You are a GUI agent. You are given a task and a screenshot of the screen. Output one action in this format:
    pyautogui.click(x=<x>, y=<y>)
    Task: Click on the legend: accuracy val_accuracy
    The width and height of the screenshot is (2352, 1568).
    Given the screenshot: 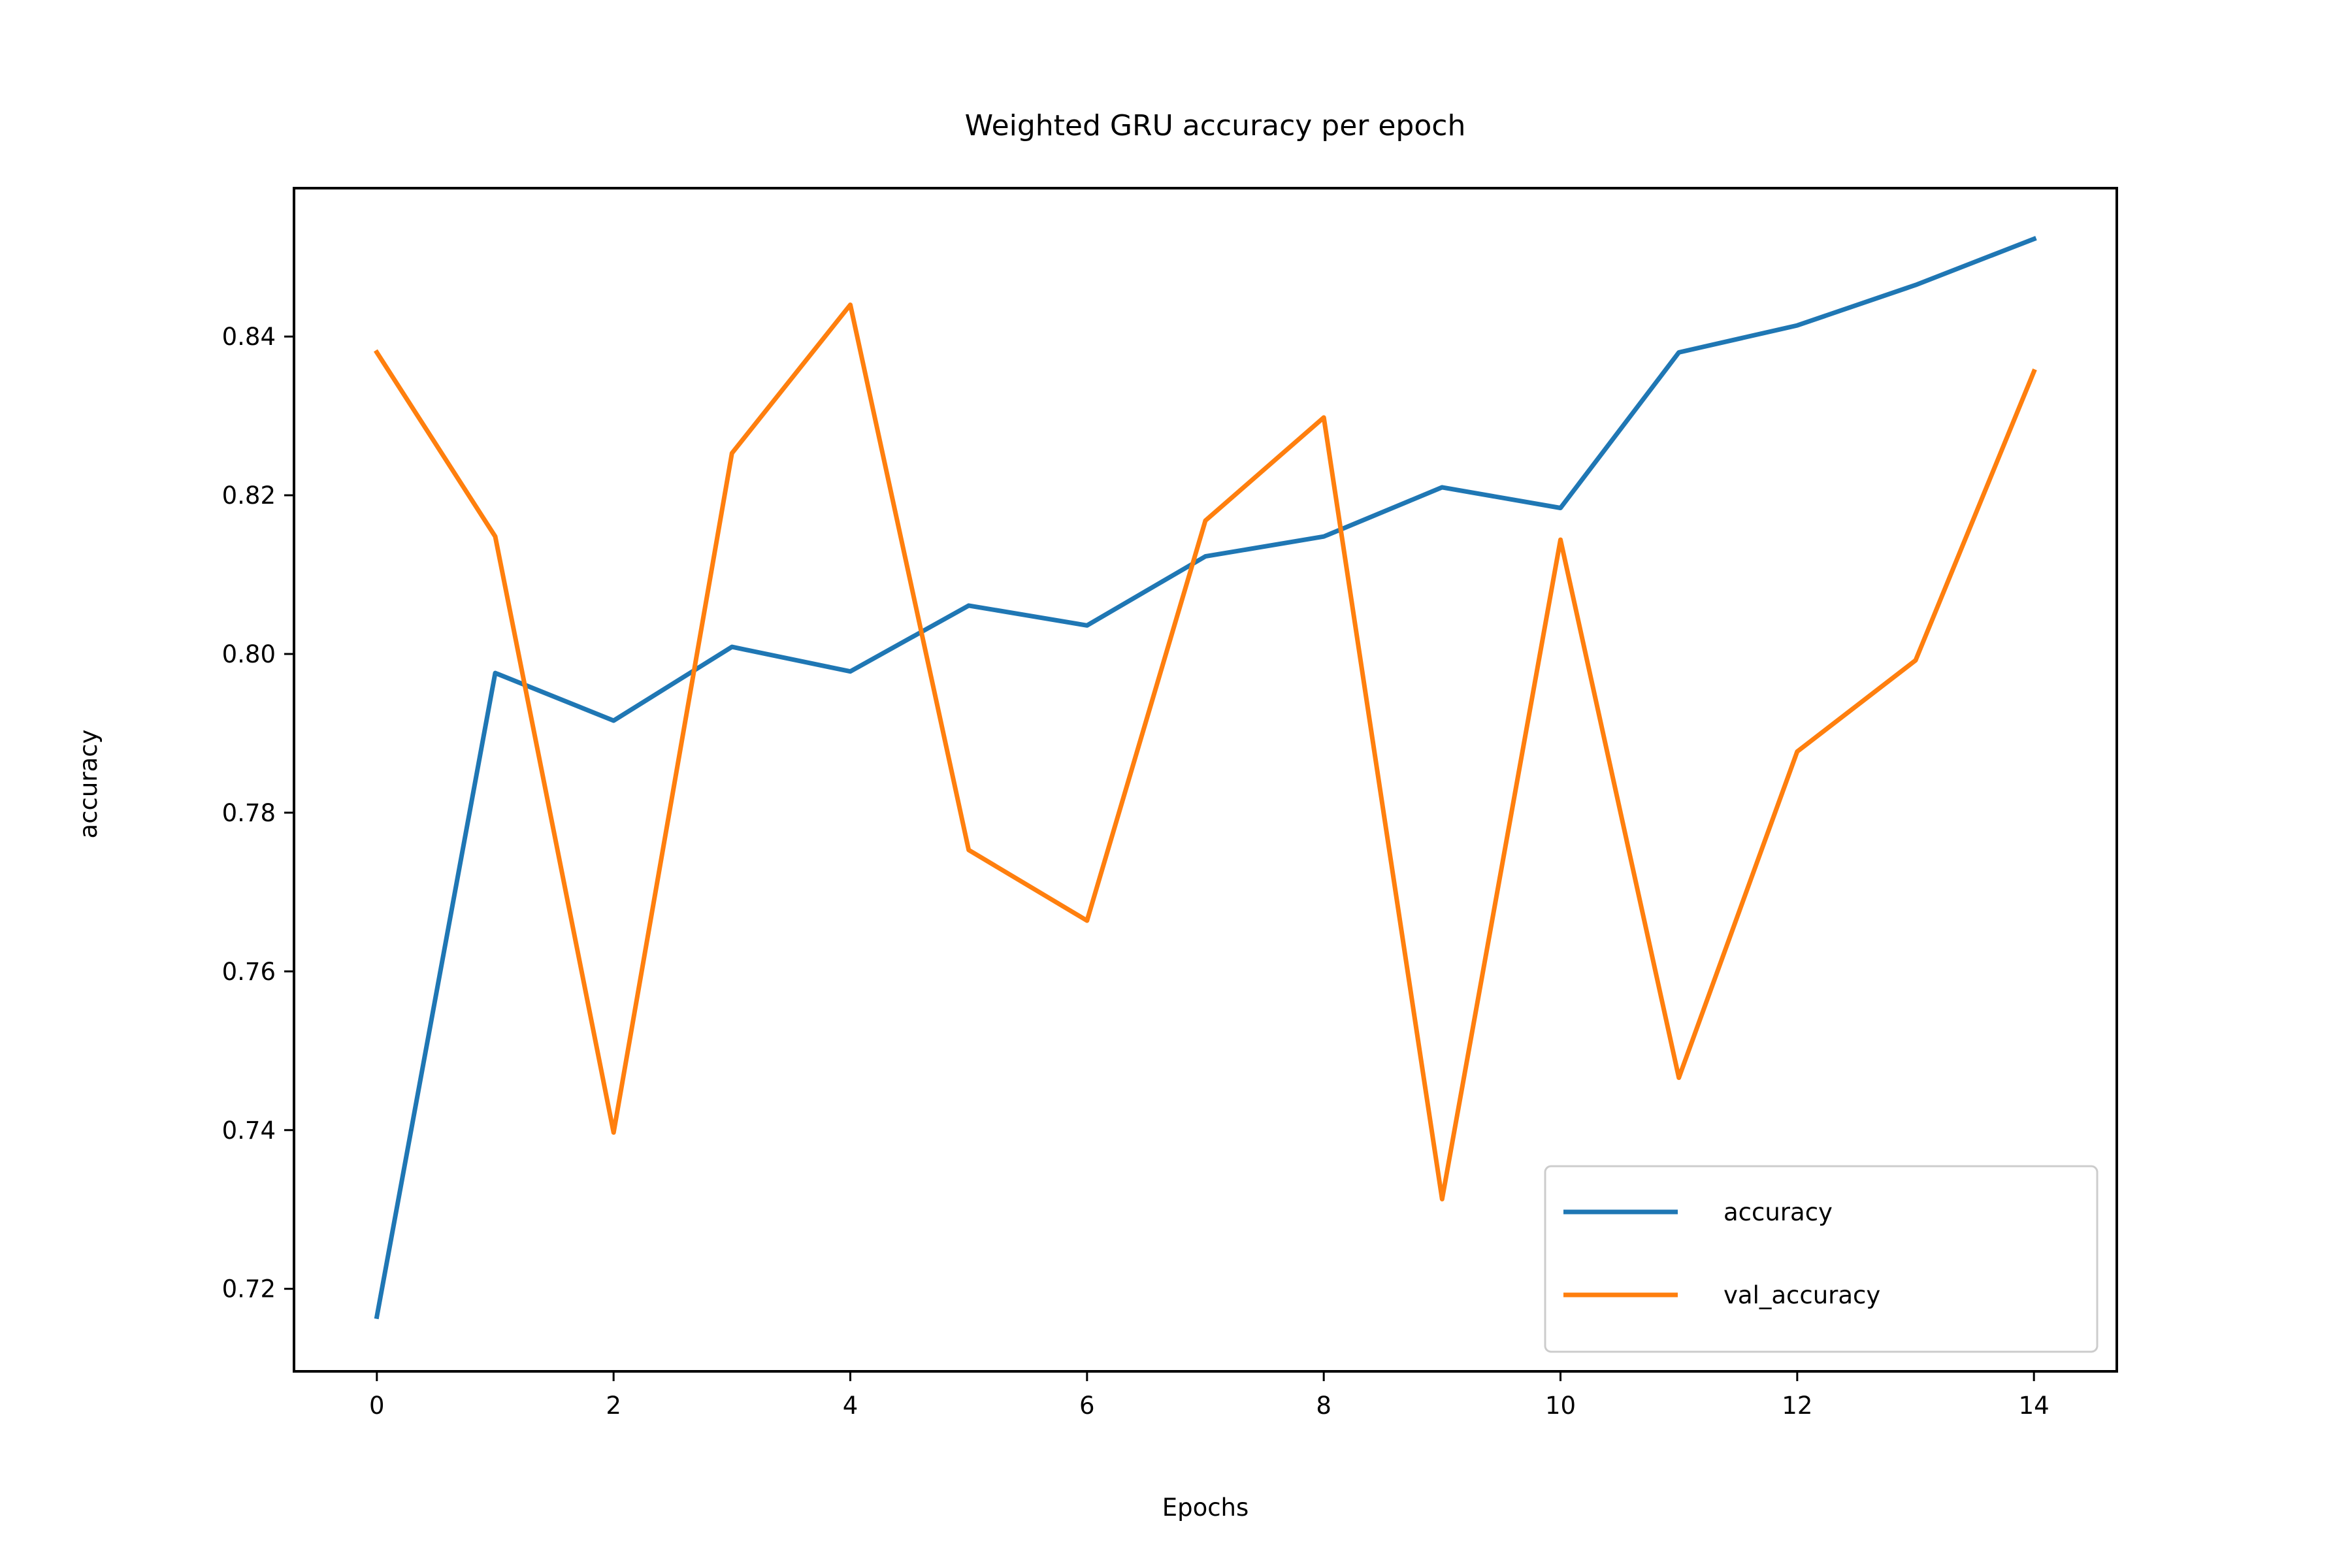 What is the action you would take?
    pyautogui.click(x=1821, y=1259)
    